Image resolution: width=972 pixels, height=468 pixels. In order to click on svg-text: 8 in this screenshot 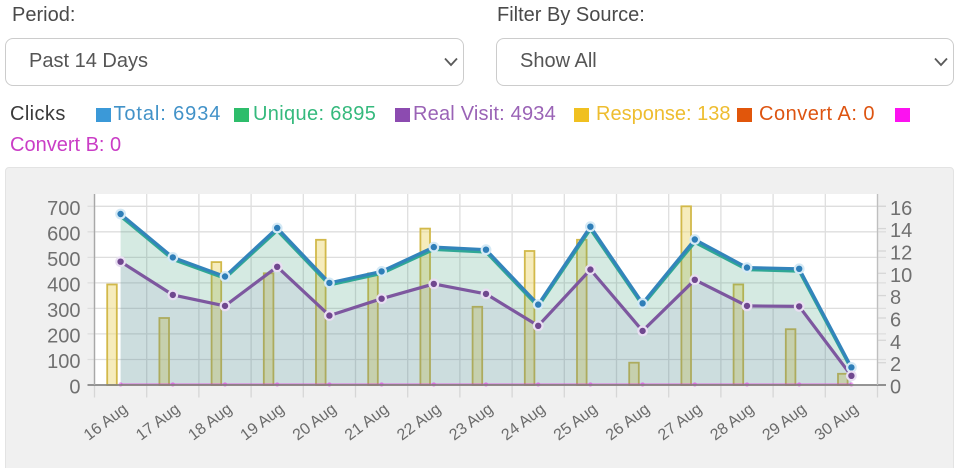, I will do `click(895, 298)`.